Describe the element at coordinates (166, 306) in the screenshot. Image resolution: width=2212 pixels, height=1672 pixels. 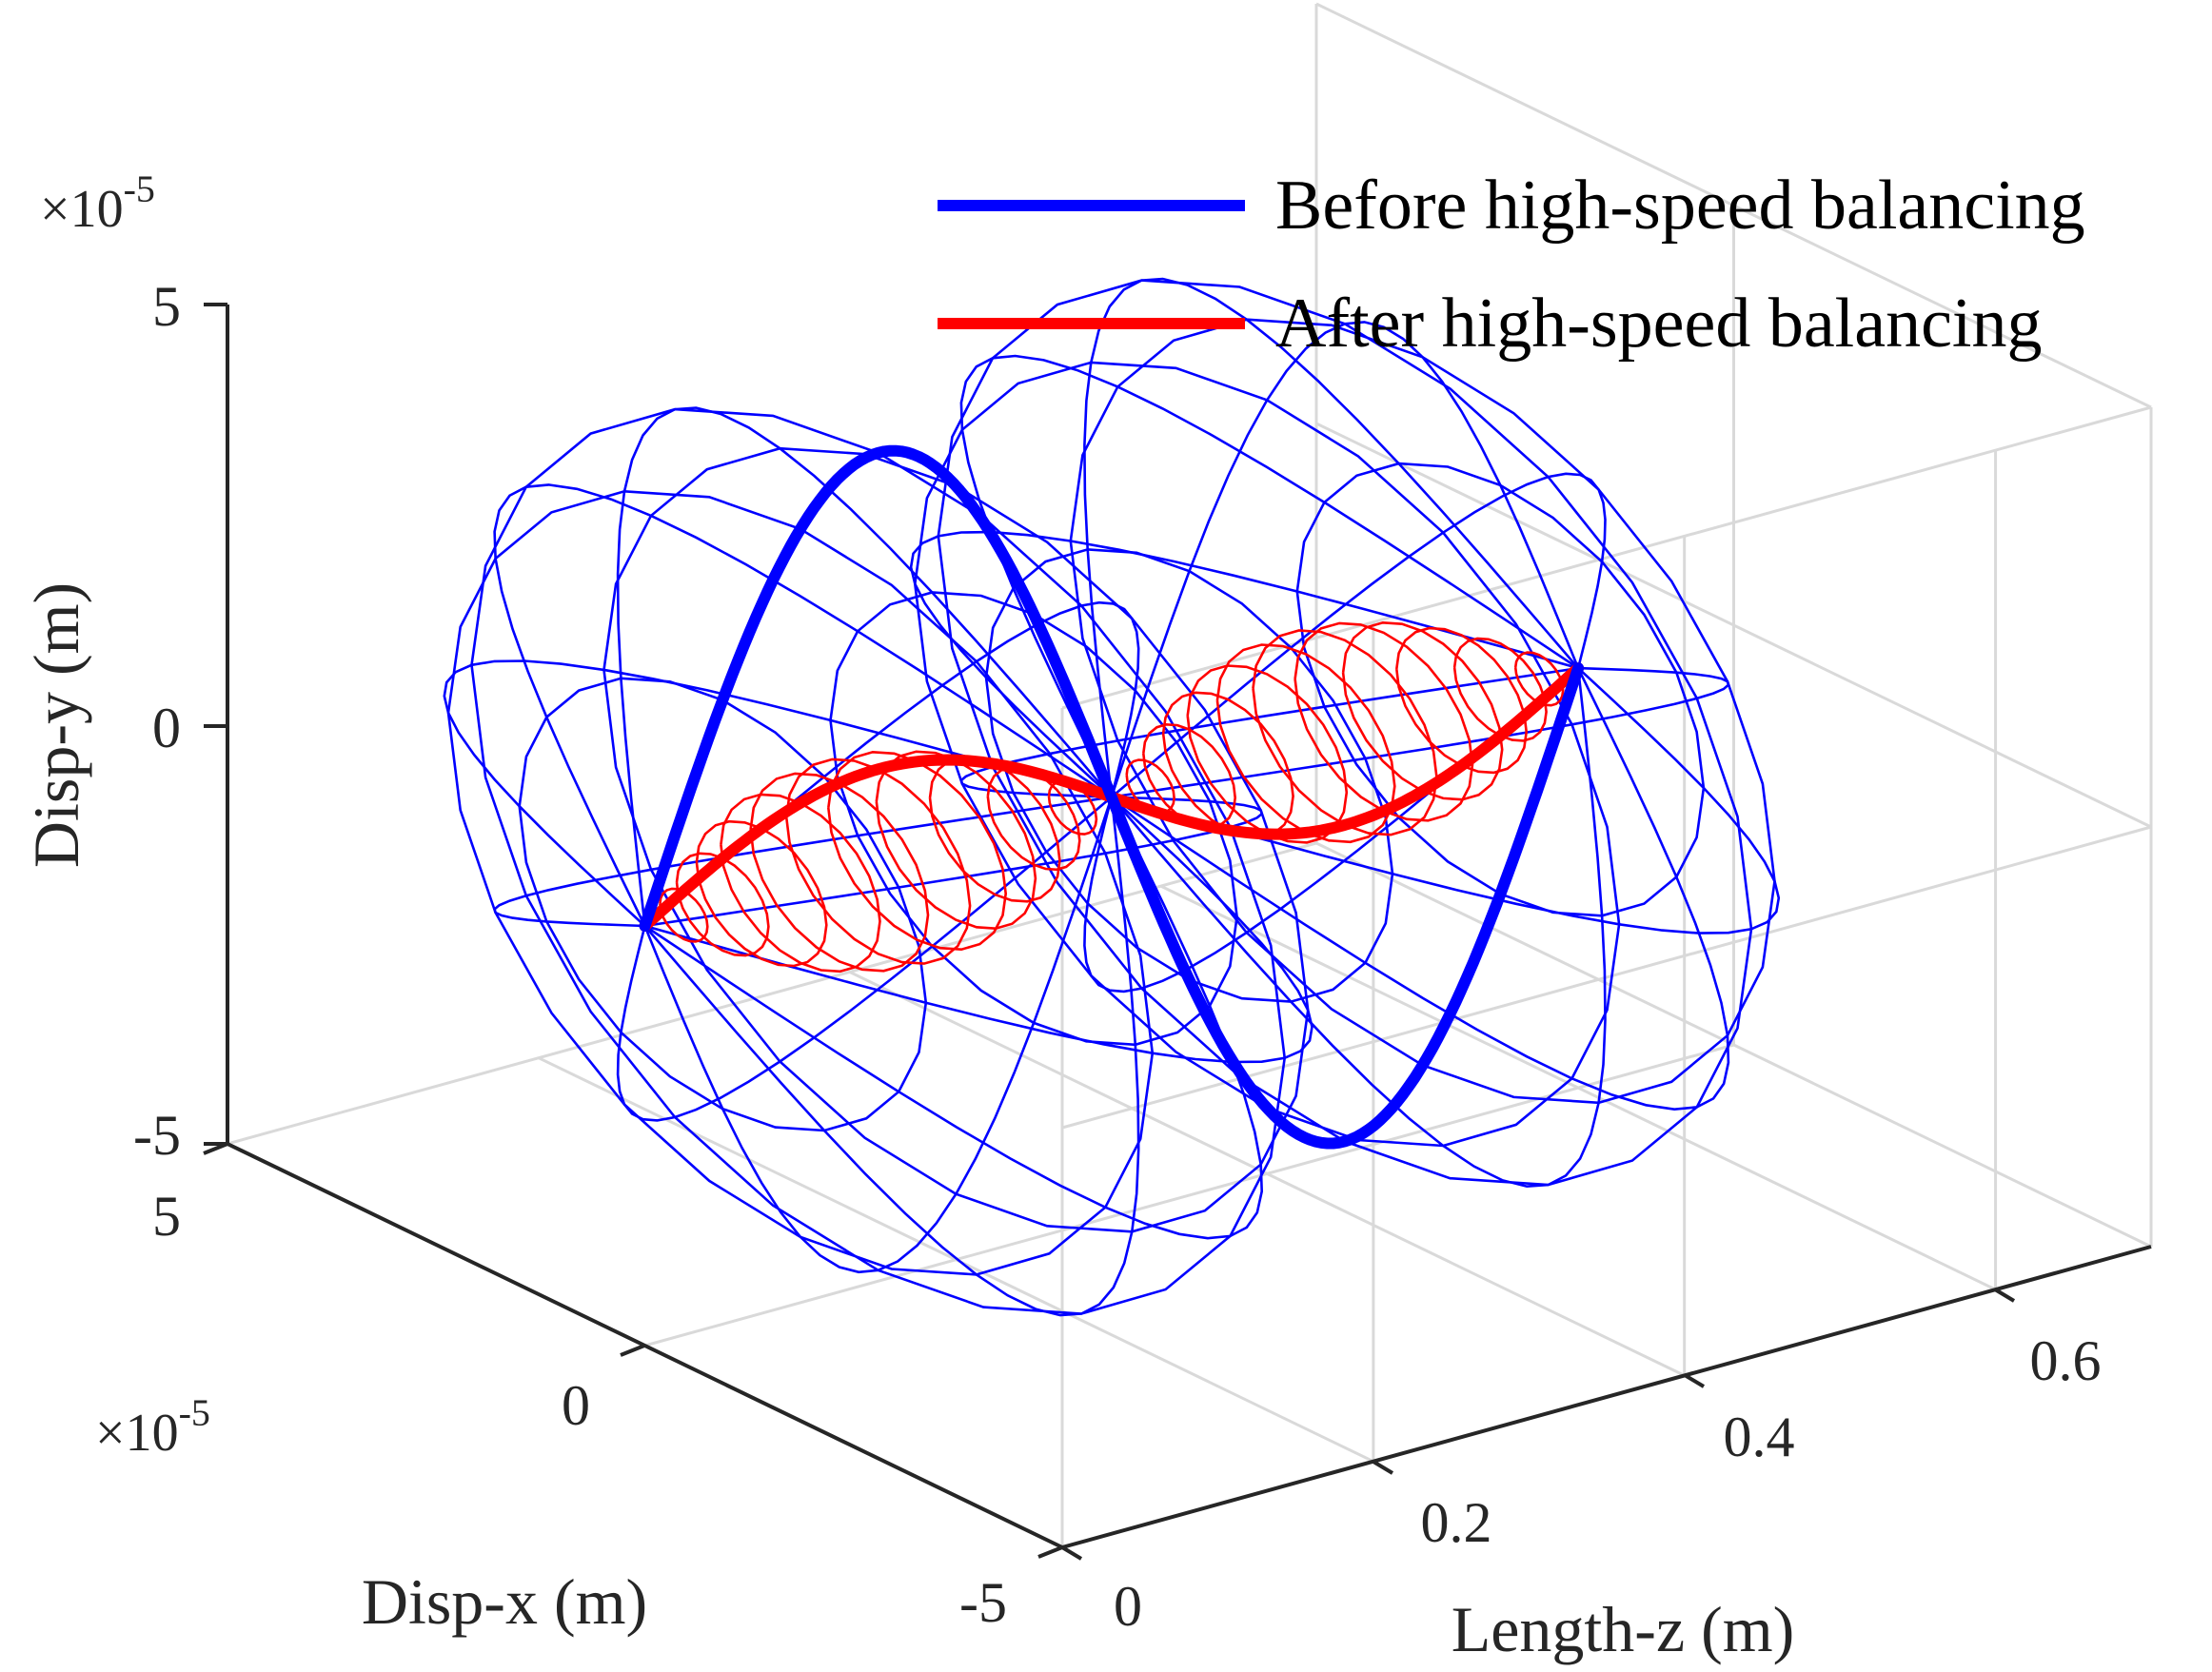
I see `y-tick-label: 5` at that location.